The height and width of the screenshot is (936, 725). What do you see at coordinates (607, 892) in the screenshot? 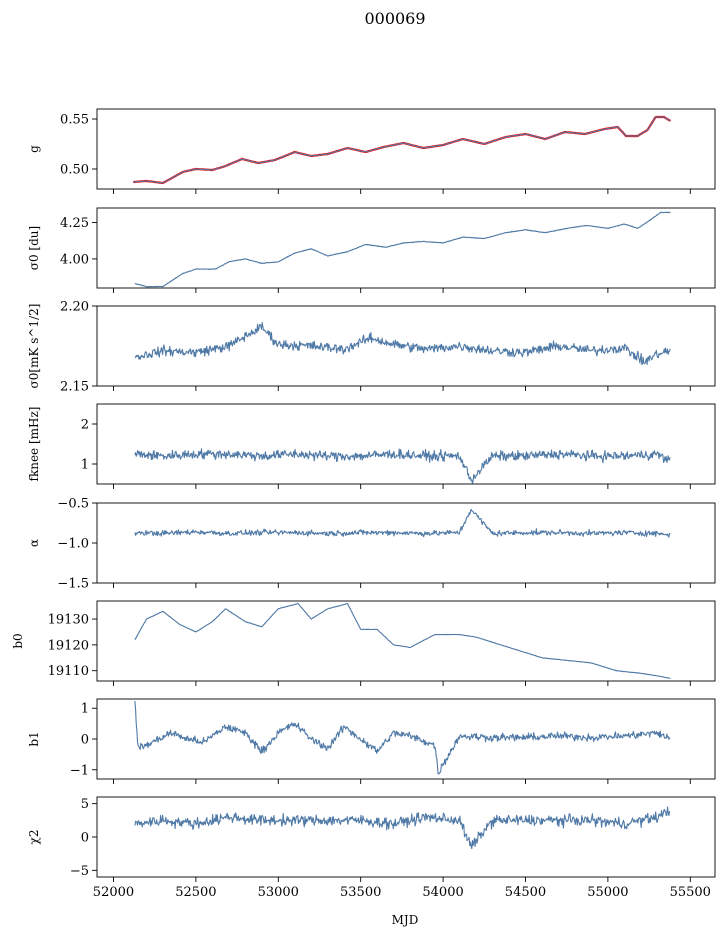
I see `x-tick-label: 55000` at bounding box center [607, 892].